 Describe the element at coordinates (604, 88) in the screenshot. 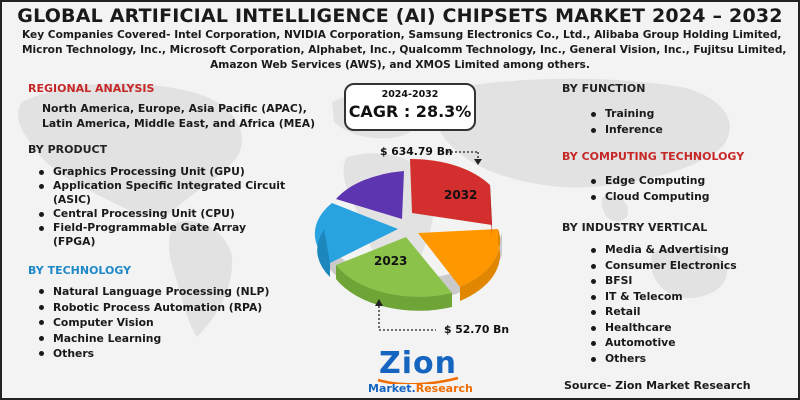

I see `by-function-heading: BY FUNCTION` at that location.